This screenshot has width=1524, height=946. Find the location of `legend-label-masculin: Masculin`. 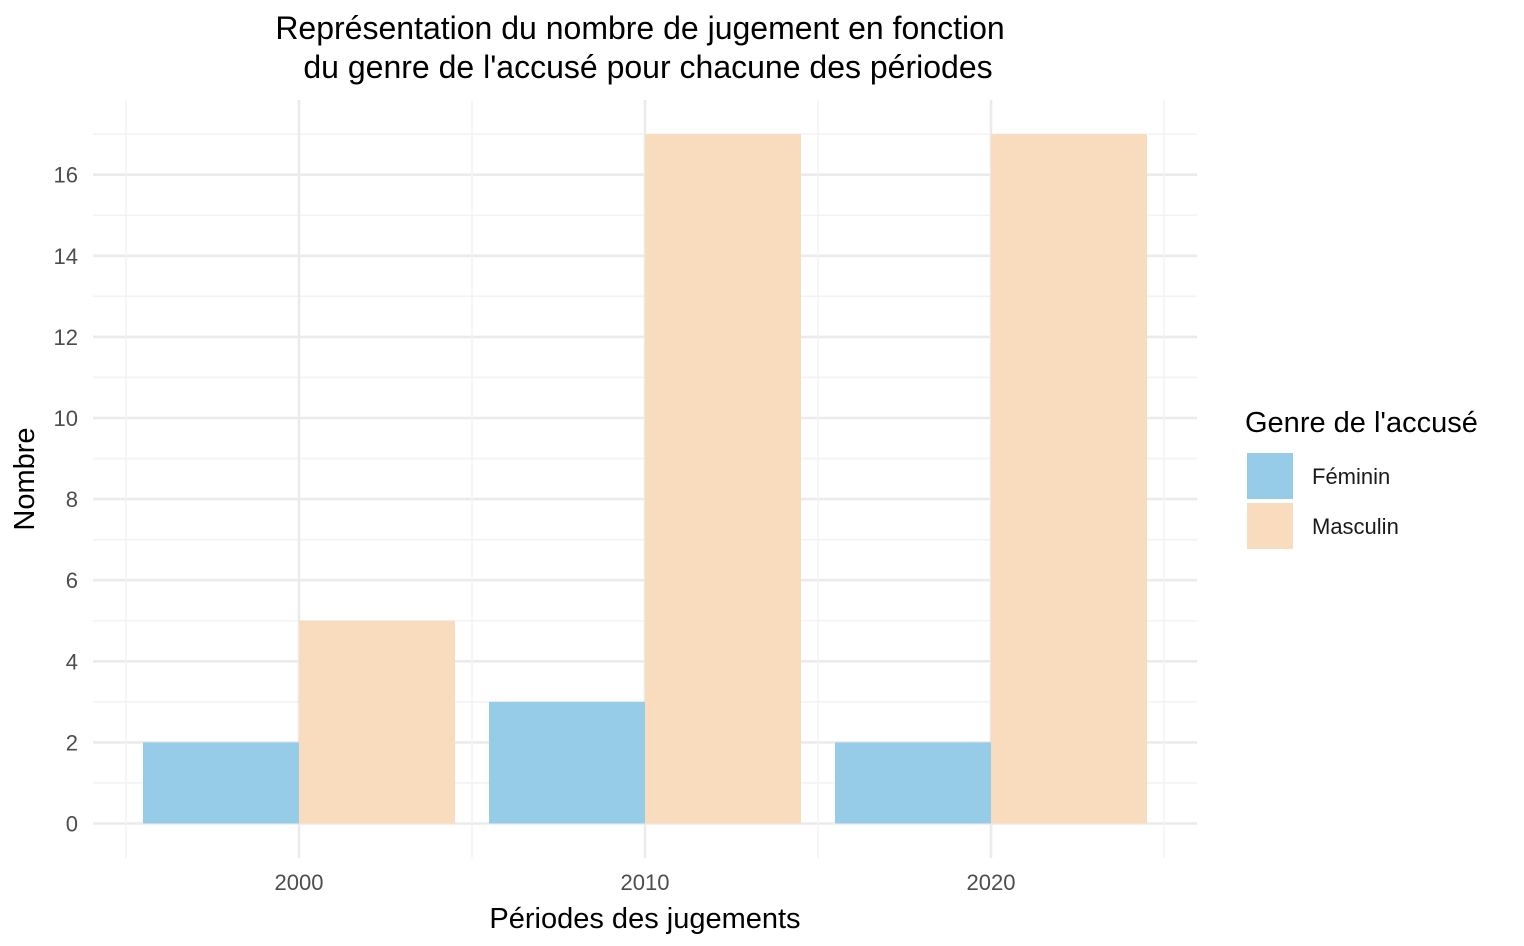

legend-label-masculin: Masculin is located at coordinates (1355, 526).